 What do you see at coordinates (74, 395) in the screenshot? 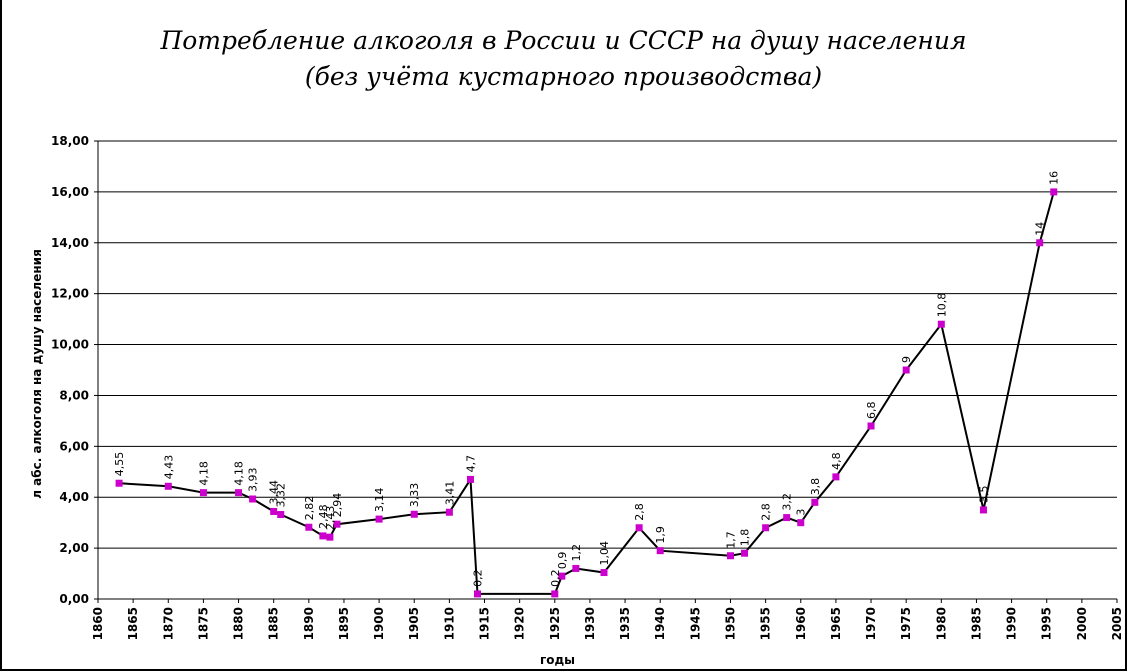
I see `y-tick-label: 8,00` at bounding box center [74, 395].